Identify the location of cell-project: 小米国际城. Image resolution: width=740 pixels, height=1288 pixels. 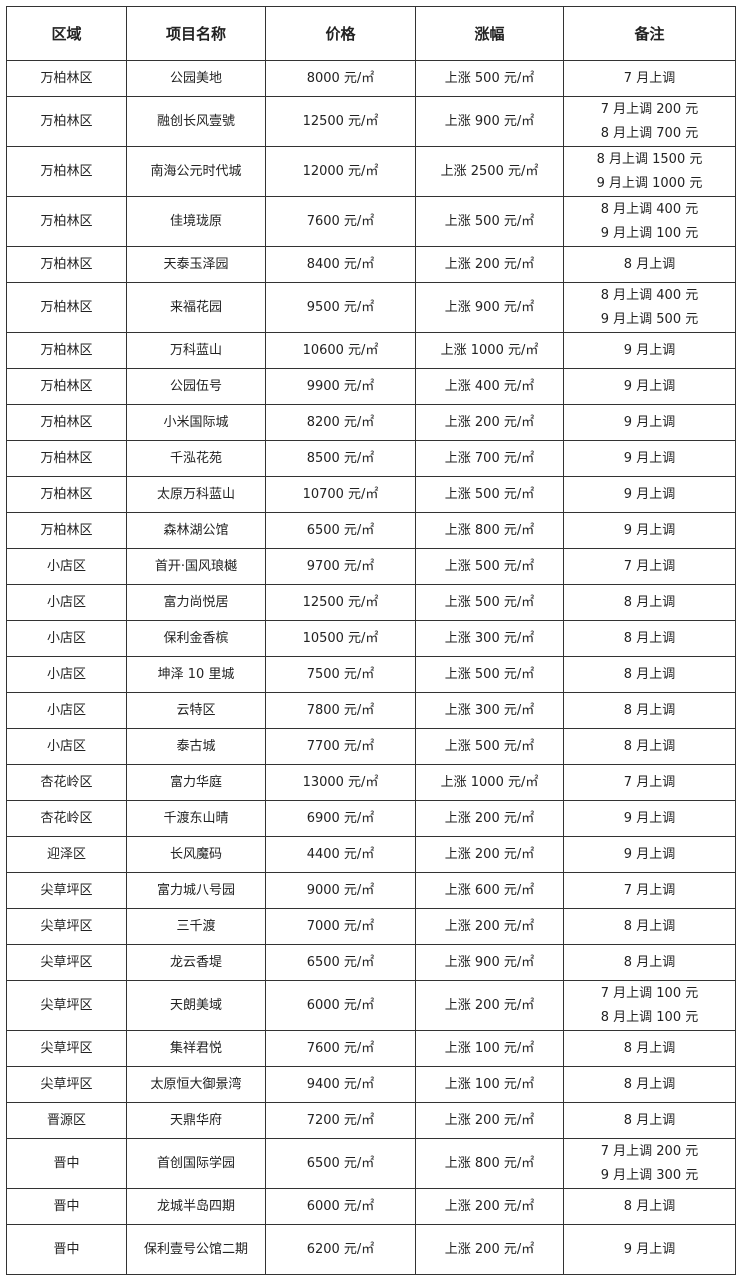
(196, 422).